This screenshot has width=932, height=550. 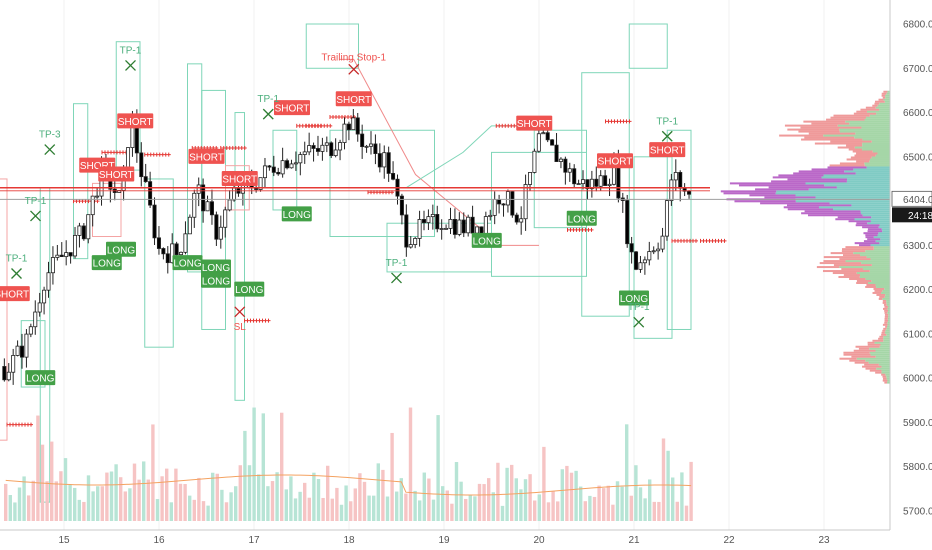 What do you see at coordinates (240, 327) in the screenshot?
I see `stop-loss-label: SL` at bounding box center [240, 327].